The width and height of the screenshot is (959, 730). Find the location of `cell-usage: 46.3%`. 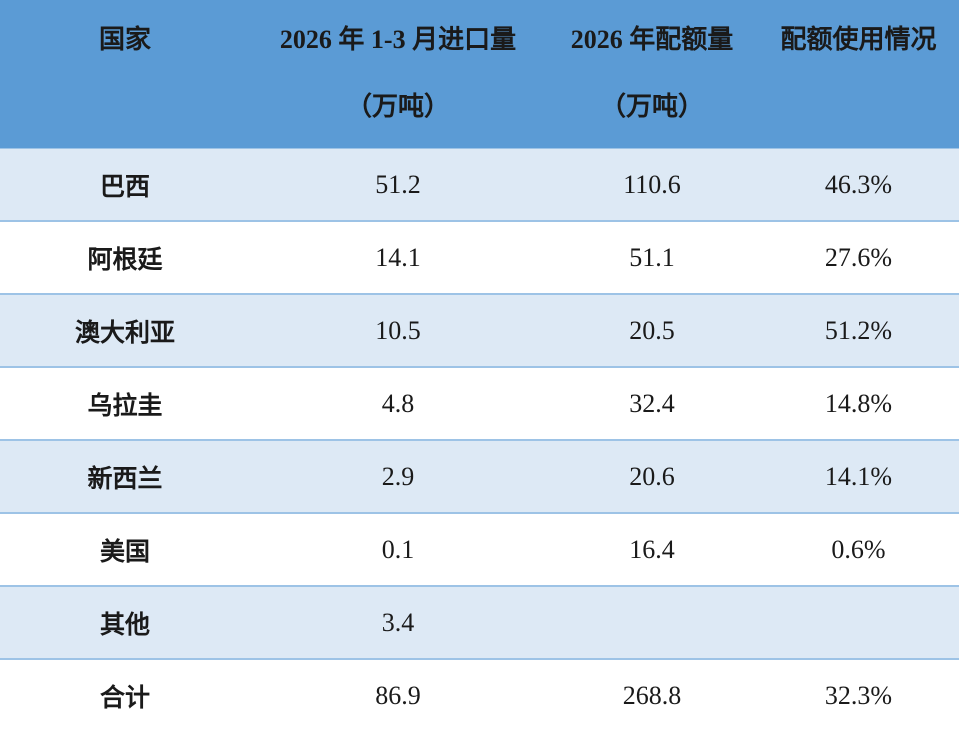

cell-usage: 46.3% is located at coordinates (858, 185).